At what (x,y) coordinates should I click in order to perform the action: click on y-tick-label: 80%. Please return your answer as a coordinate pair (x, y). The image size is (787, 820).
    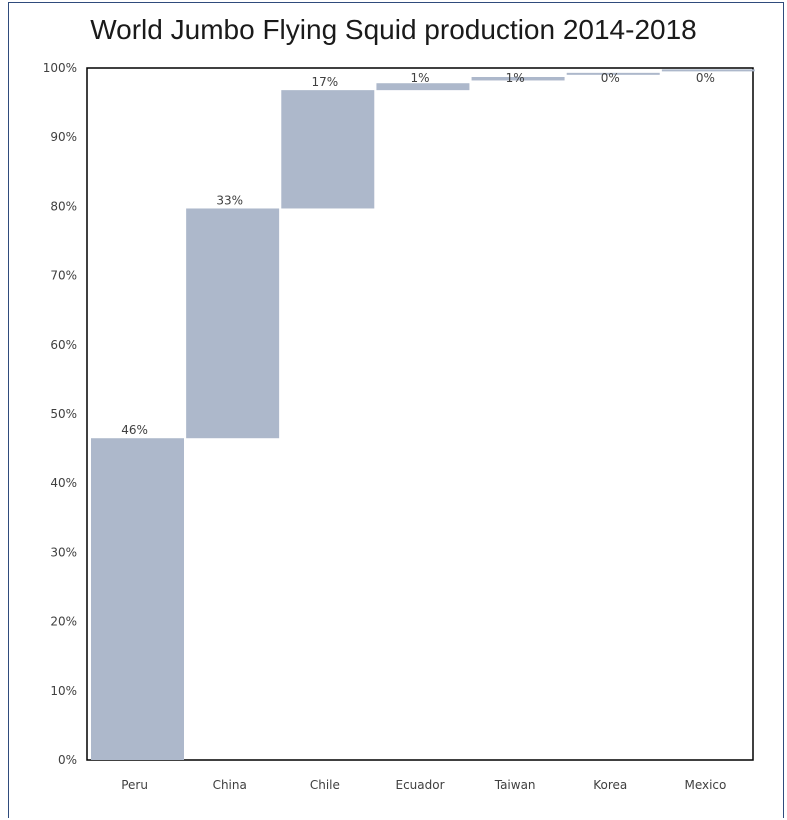
    Looking at the image, I should click on (63, 206).